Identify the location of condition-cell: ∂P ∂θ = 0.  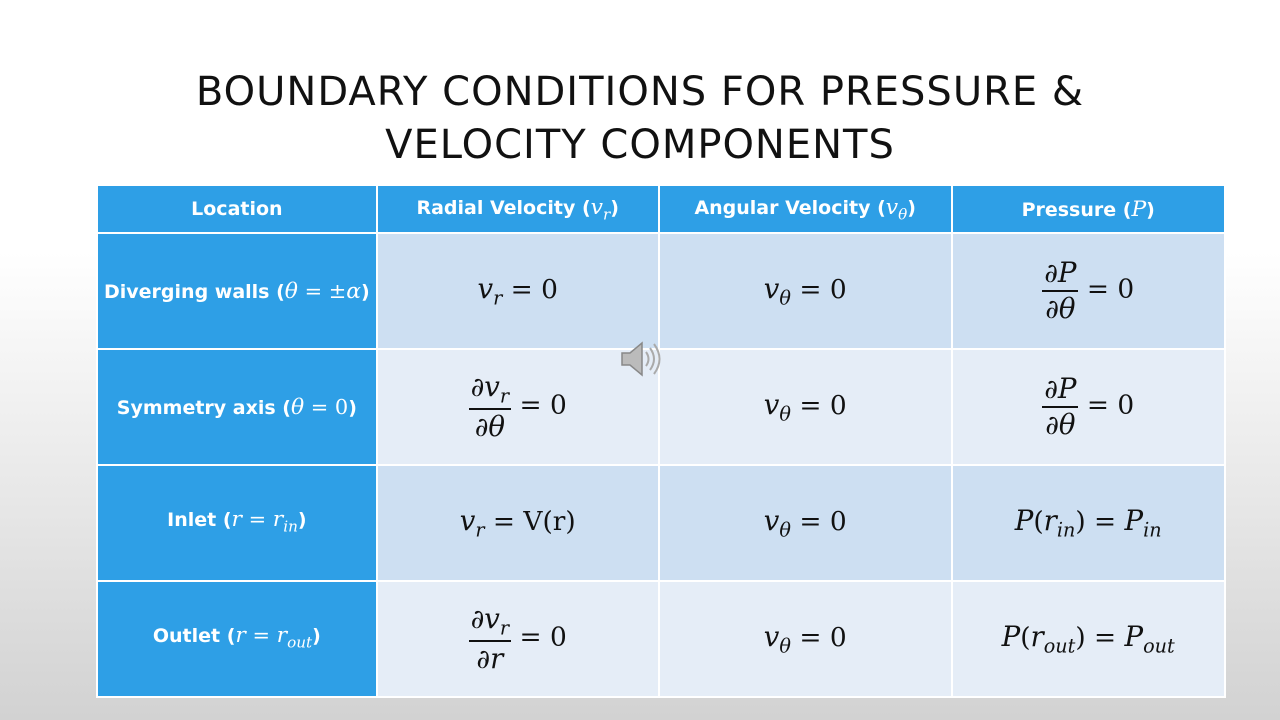
(1088, 407).